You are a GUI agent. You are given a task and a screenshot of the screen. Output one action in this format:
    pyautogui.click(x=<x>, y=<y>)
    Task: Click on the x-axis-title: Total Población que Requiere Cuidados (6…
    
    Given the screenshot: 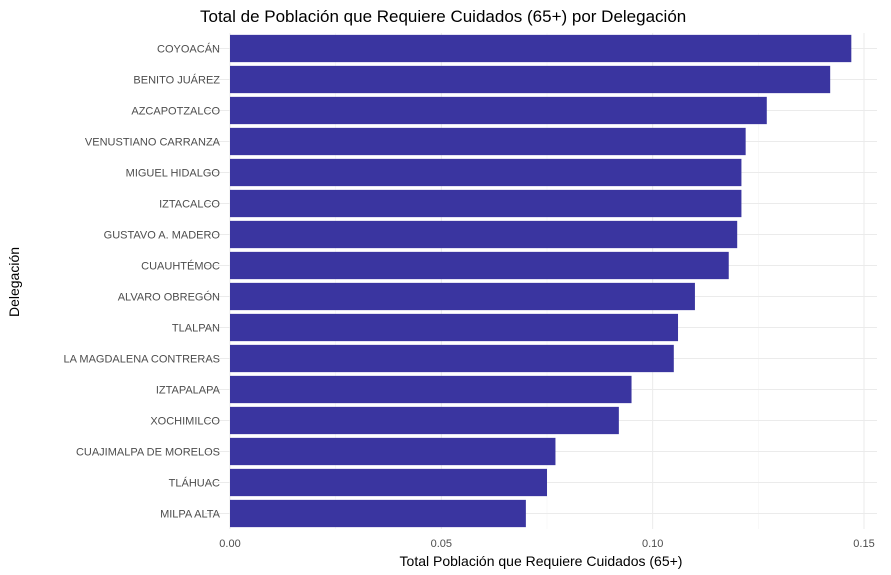 What is the action you would take?
    pyautogui.click(x=541, y=561)
    